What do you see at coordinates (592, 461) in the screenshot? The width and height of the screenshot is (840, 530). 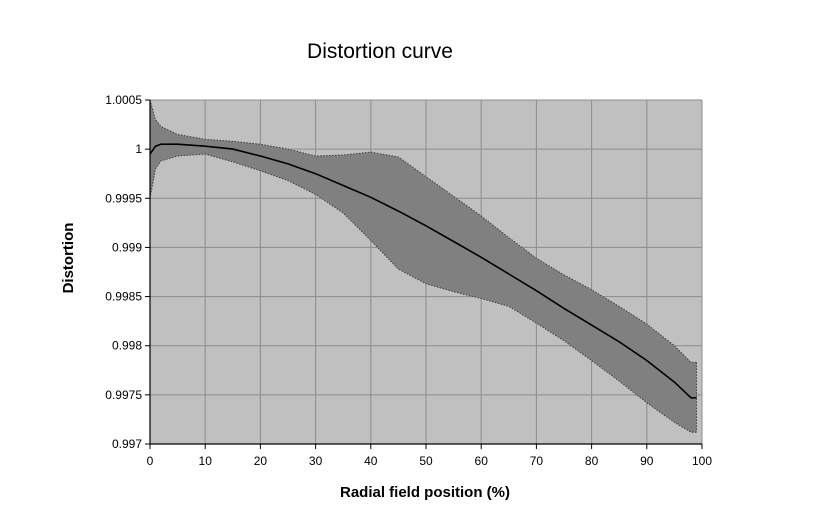 I see `x-tick-label: 80` at bounding box center [592, 461].